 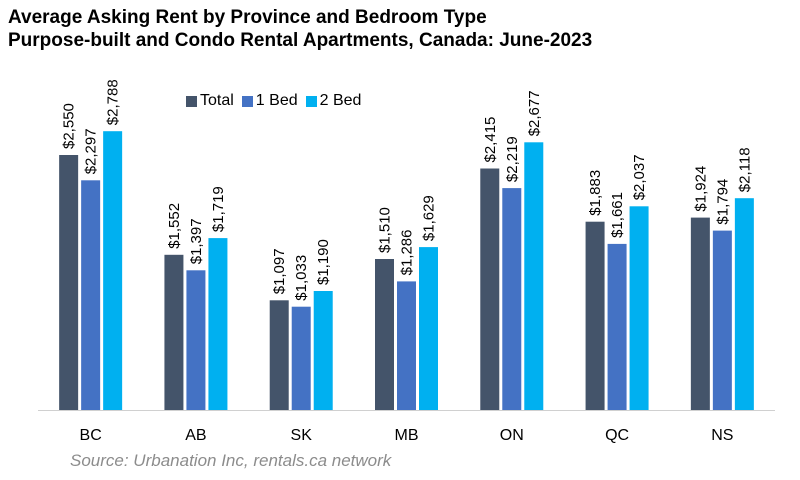 What do you see at coordinates (744, 304) in the screenshot?
I see `bar-ns-2-bed` at bounding box center [744, 304].